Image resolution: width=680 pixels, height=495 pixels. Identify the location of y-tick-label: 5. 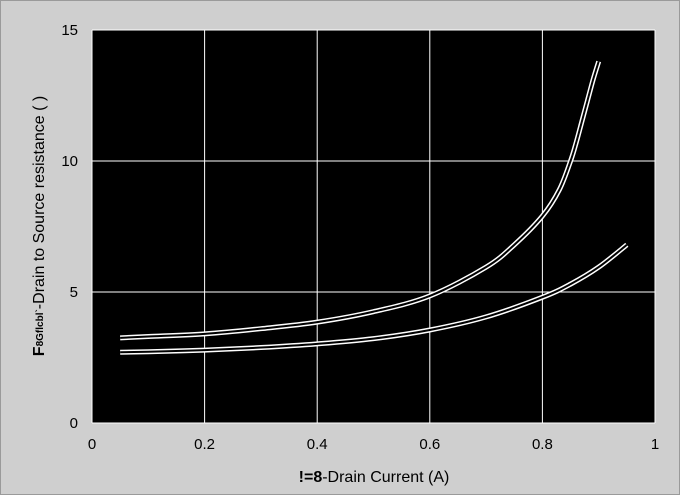
(74, 292).